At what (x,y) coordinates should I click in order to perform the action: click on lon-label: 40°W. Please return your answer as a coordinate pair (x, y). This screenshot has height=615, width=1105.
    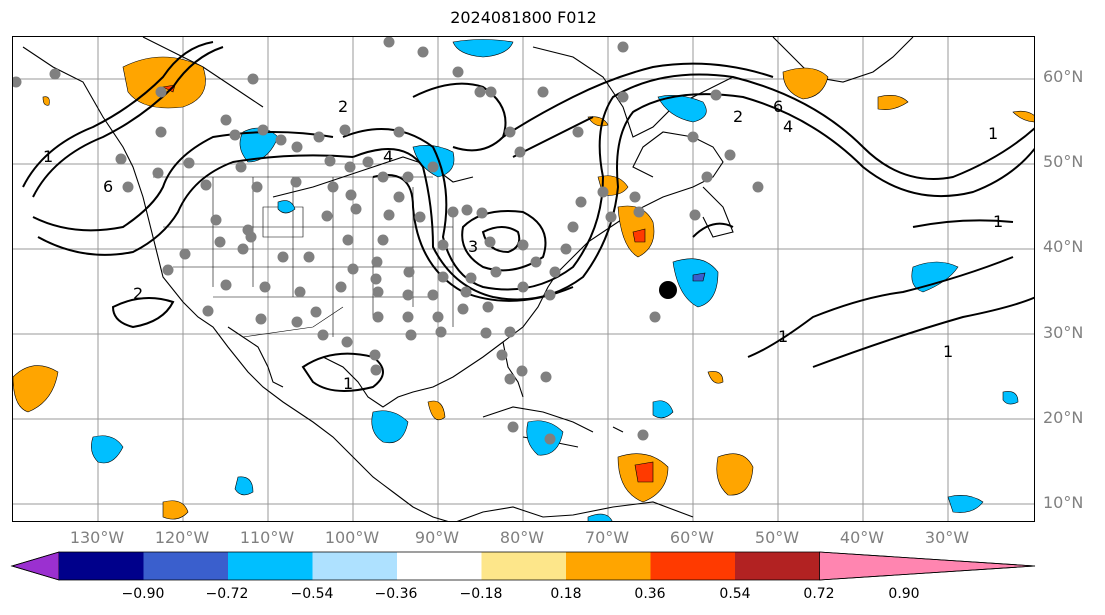
    Looking at the image, I should click on (862, 537).